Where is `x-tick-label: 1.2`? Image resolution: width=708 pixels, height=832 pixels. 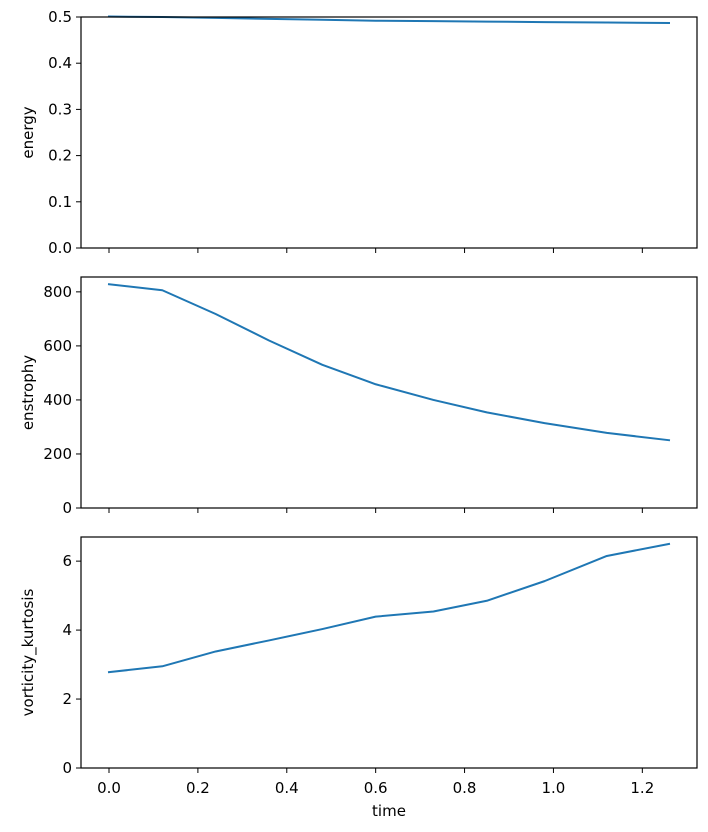
x-tick-label: 1.2 is located at coordinates (642, 788).